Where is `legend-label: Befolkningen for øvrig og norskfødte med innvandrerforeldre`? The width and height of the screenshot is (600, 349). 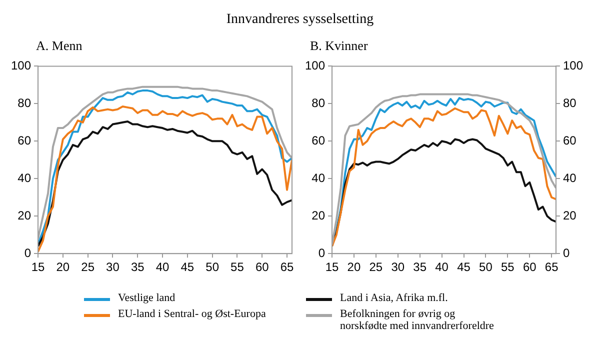
legend-label: Befolkningen for øvrig og norskfødte med innvandrerforeldre is located at coordinates (417, 320).